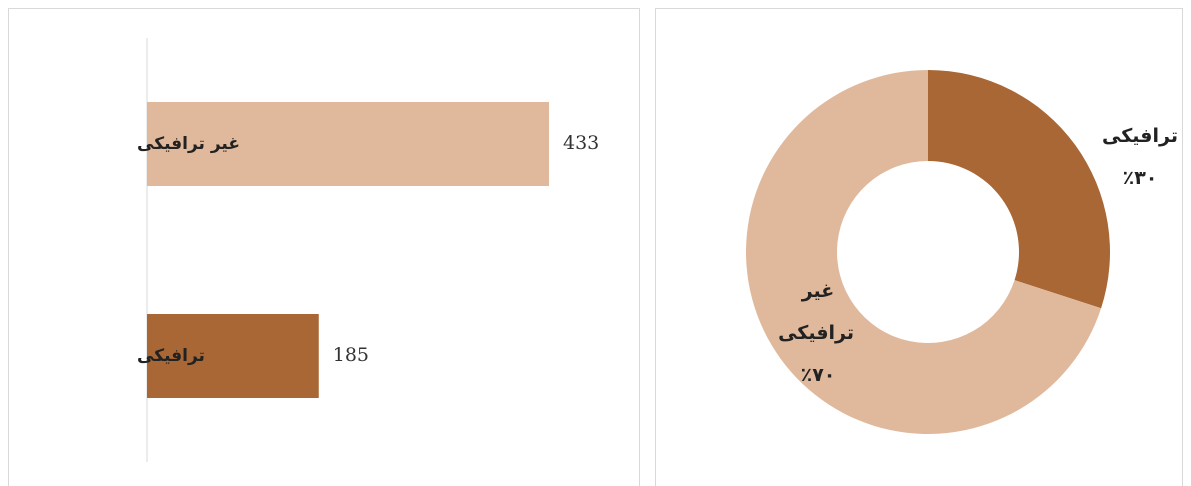 This screenshot has width=1191, height=486. I want to click on pie-label: ترافیکی ٪۳۰, so click(1140, 157).